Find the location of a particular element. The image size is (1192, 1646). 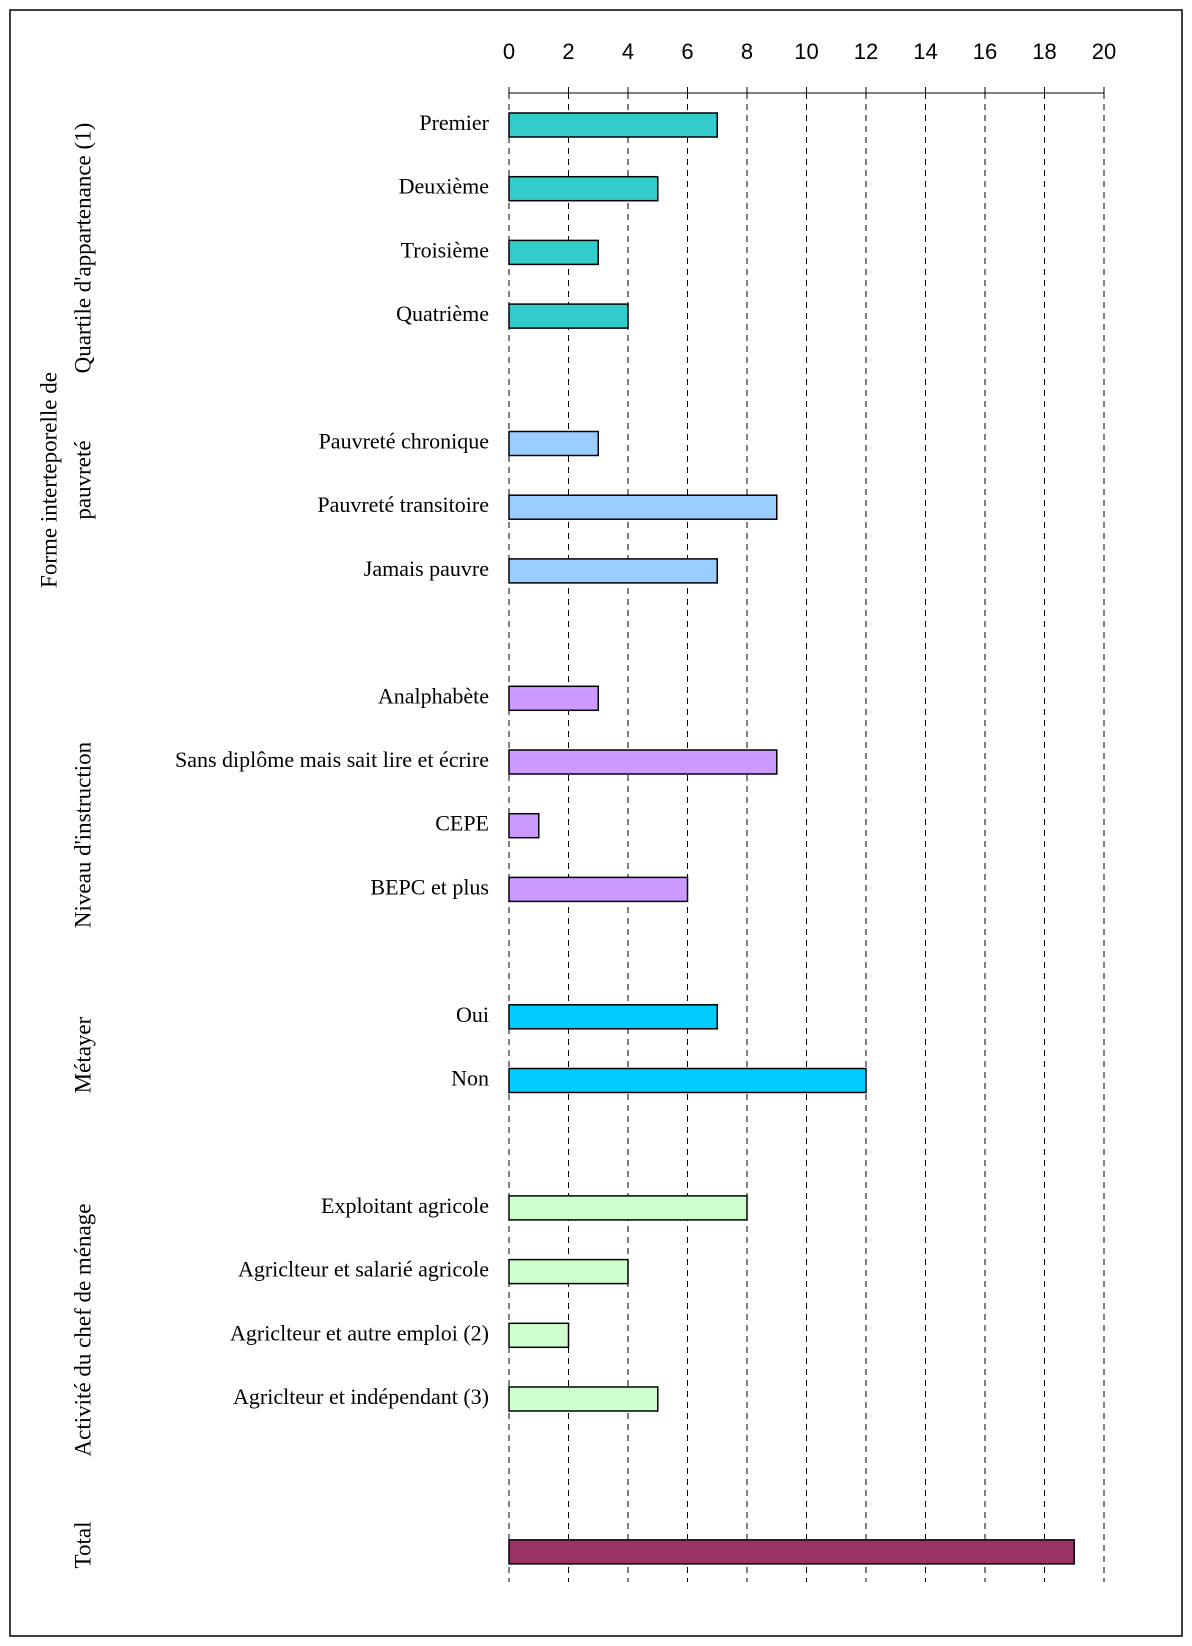

x-tick-label: 14 is located at coordinates (925, 51).